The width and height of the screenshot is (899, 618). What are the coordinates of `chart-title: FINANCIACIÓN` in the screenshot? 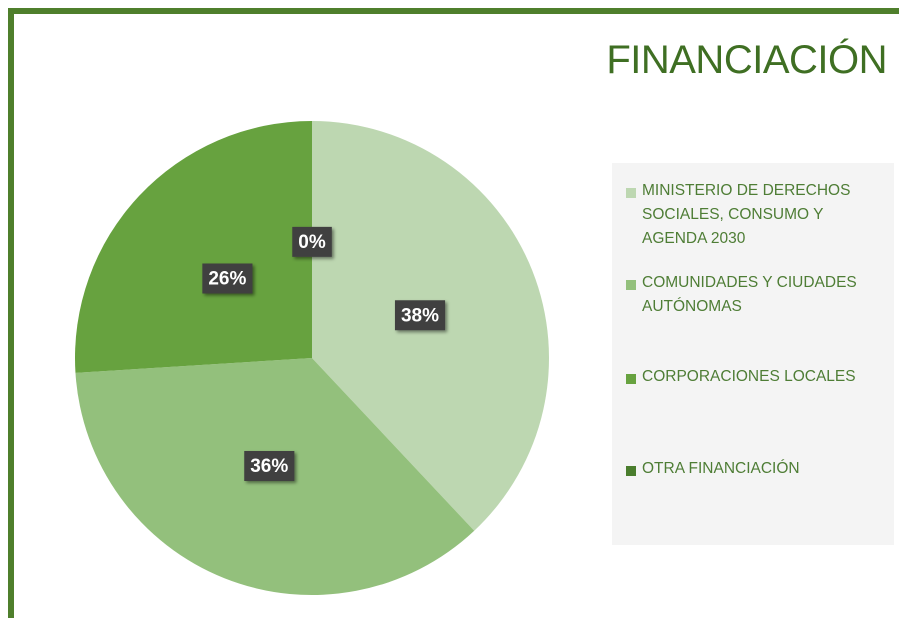 It's located at (746, 60).